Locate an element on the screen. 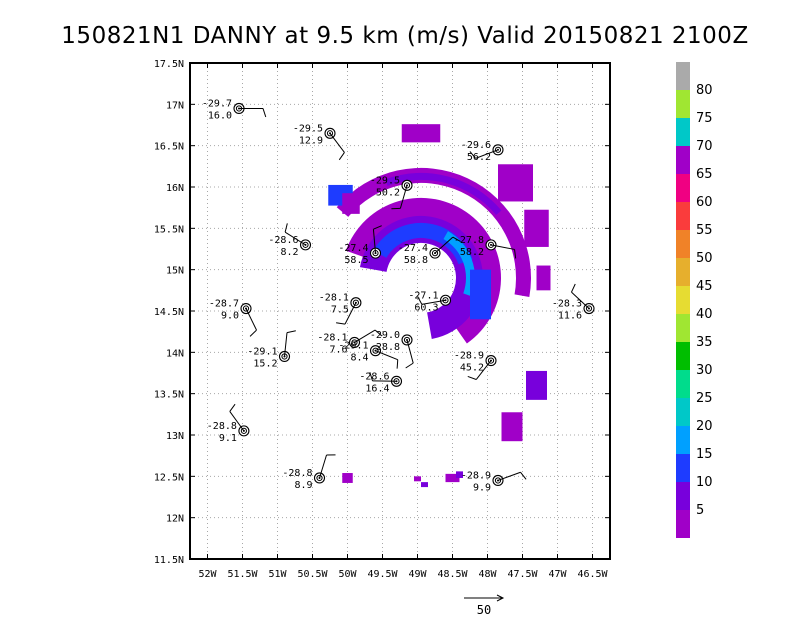 This screenshot has width=800, height=618. colorbar-label: 75 is located at coordinates (704, 118).